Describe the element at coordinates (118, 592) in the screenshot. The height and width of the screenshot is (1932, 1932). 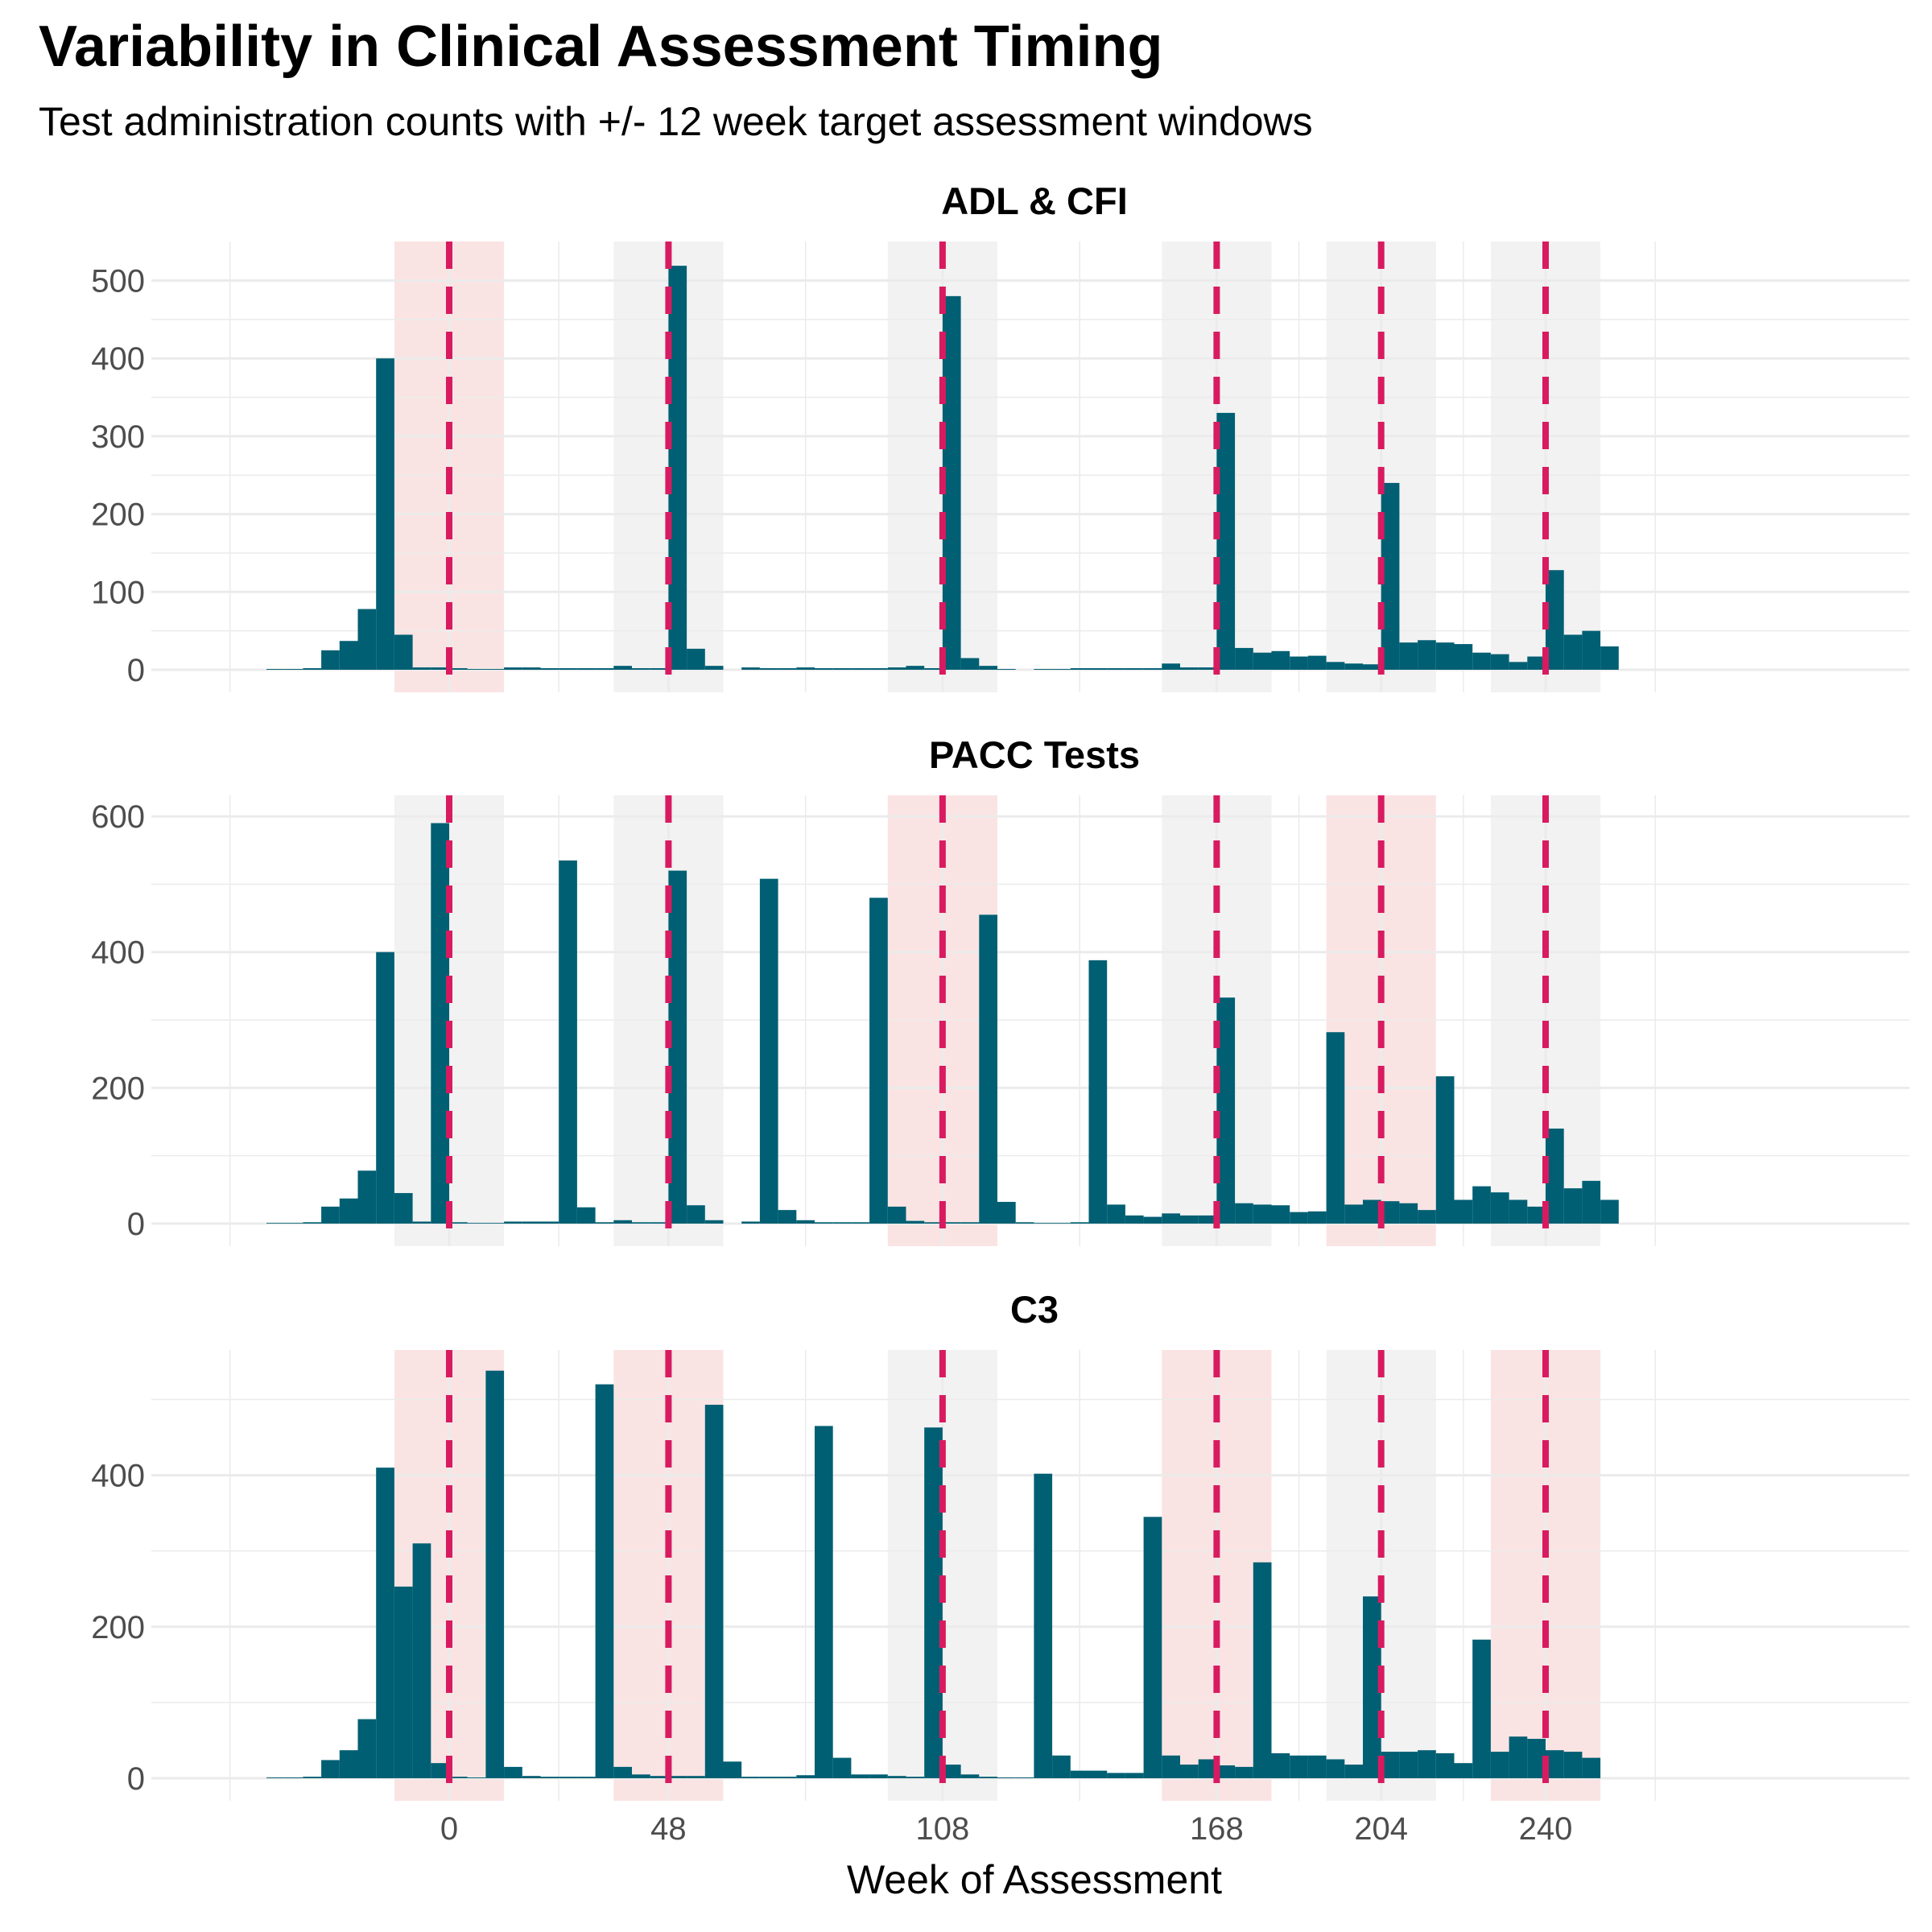
I see `y-tick-label: 100` at that location.